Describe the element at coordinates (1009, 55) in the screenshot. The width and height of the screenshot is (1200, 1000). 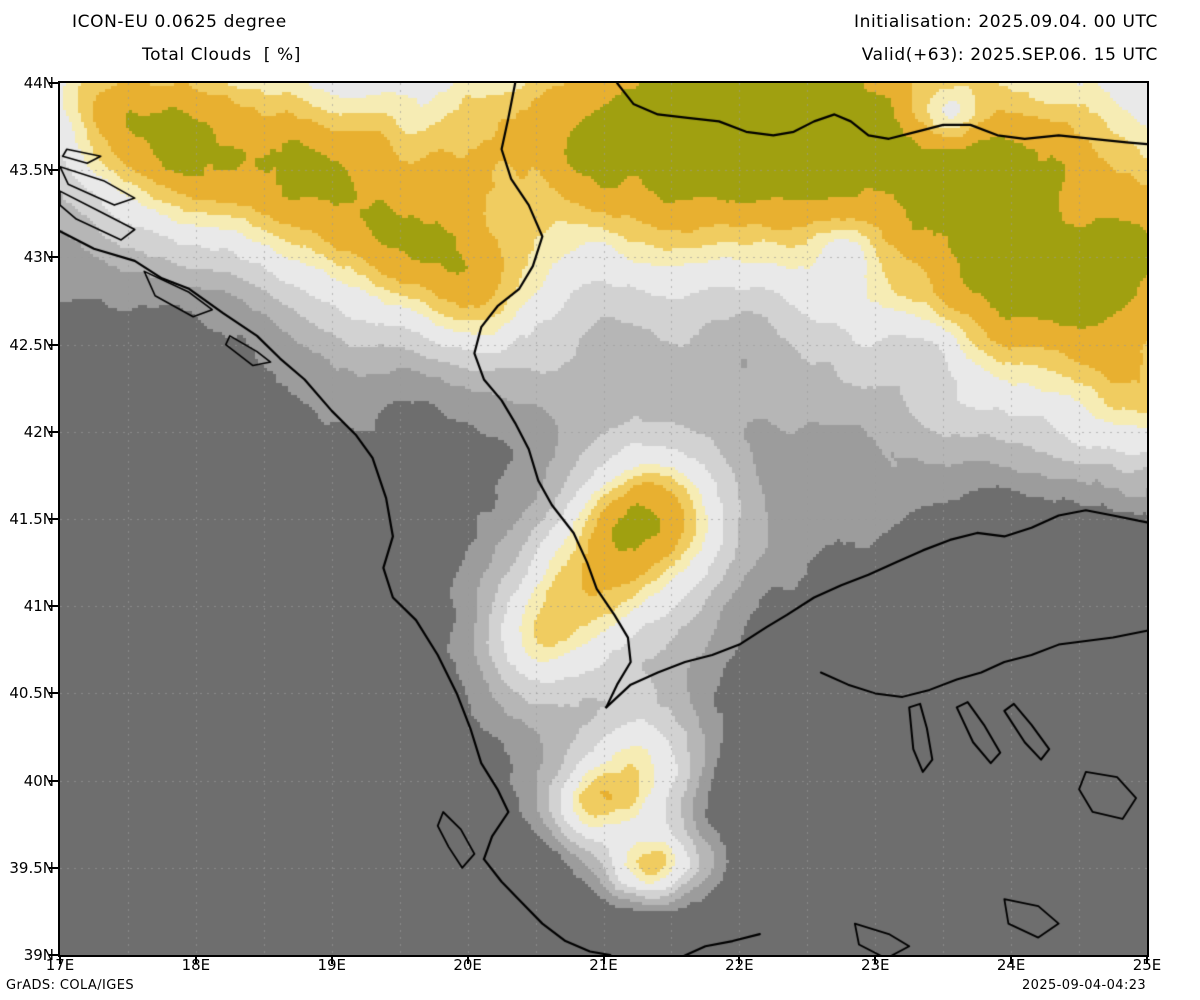
I see `valid-time: Valid(+63): 2025.SEP.06. 15 UTC` at that location.